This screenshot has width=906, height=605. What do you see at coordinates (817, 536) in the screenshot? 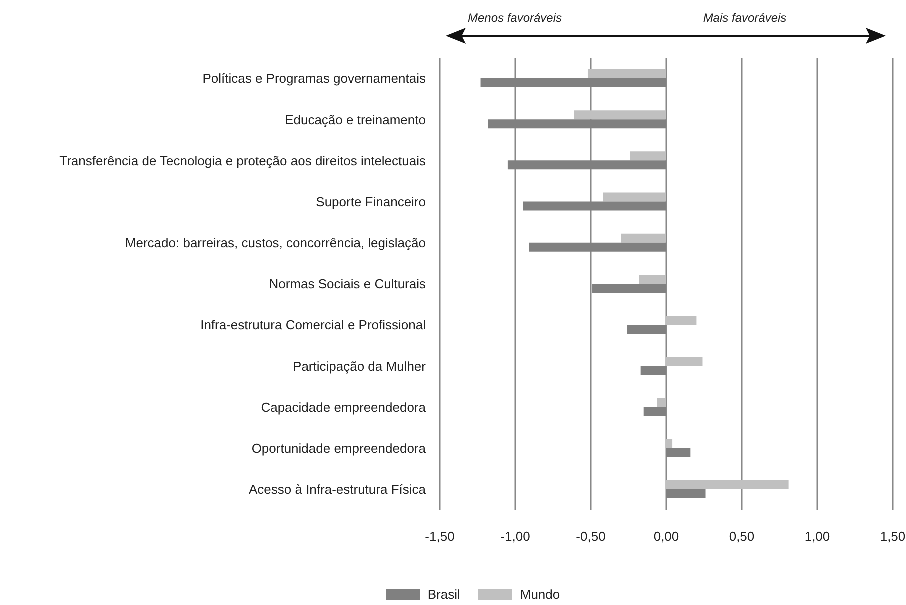
I see `x-tick-label: 1,00` at bounding box center [817, 536].